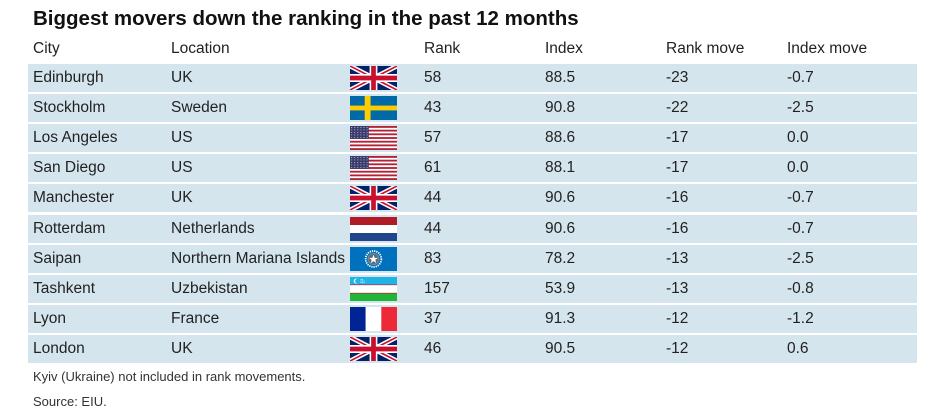 This screenshot has height=420, width=940. What do you see at coordinates (373, 228) in the screenshot?
I see `netherlands-flag-icon` at bounding box center [373, 228].